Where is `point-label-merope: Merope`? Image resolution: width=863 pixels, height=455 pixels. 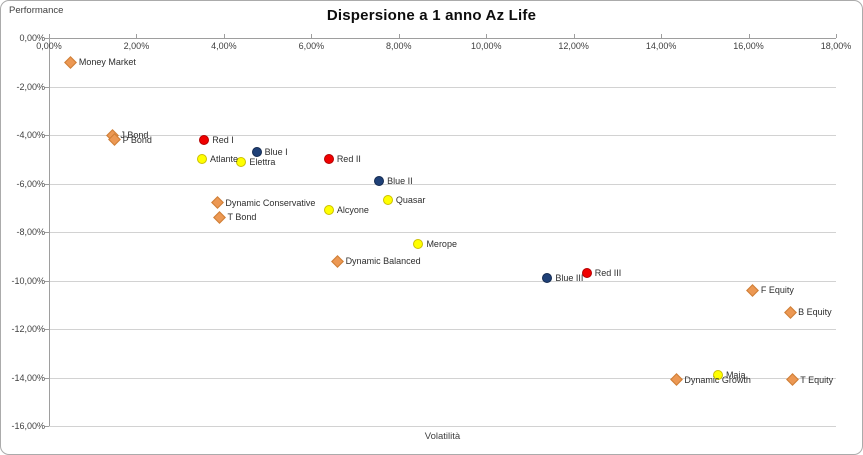 point-label-merope: Merope is located at coordinates (441, 244).